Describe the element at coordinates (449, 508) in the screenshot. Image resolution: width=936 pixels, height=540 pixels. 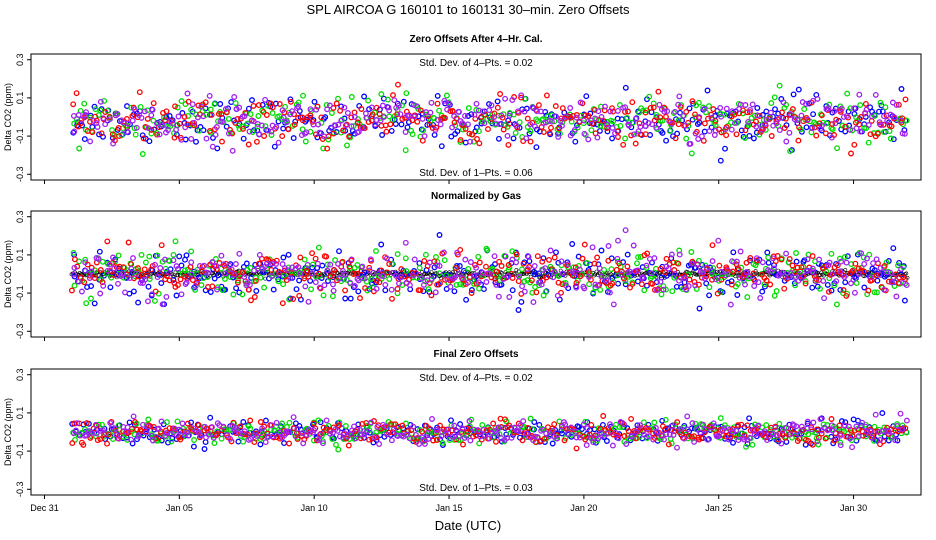
I see `x-tick-label: Jan 15` at that location.